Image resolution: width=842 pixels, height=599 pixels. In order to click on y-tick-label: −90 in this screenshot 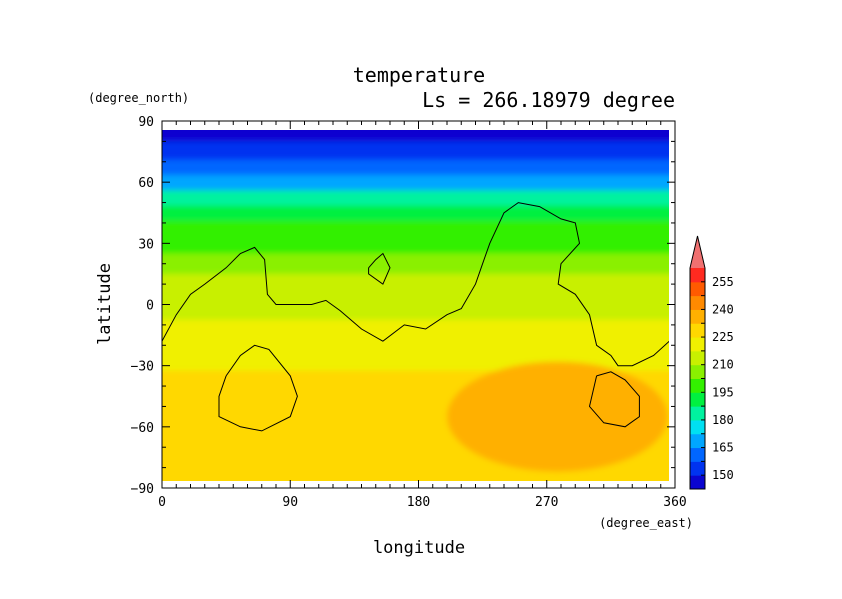, I will do `click(142, 489)`.